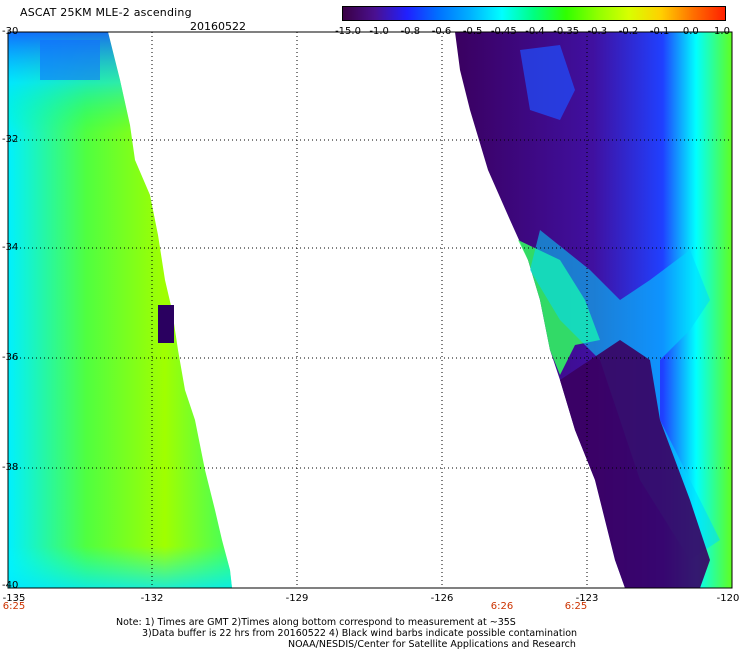  I want to click on legend-label: -0.4, so click(535, 31).